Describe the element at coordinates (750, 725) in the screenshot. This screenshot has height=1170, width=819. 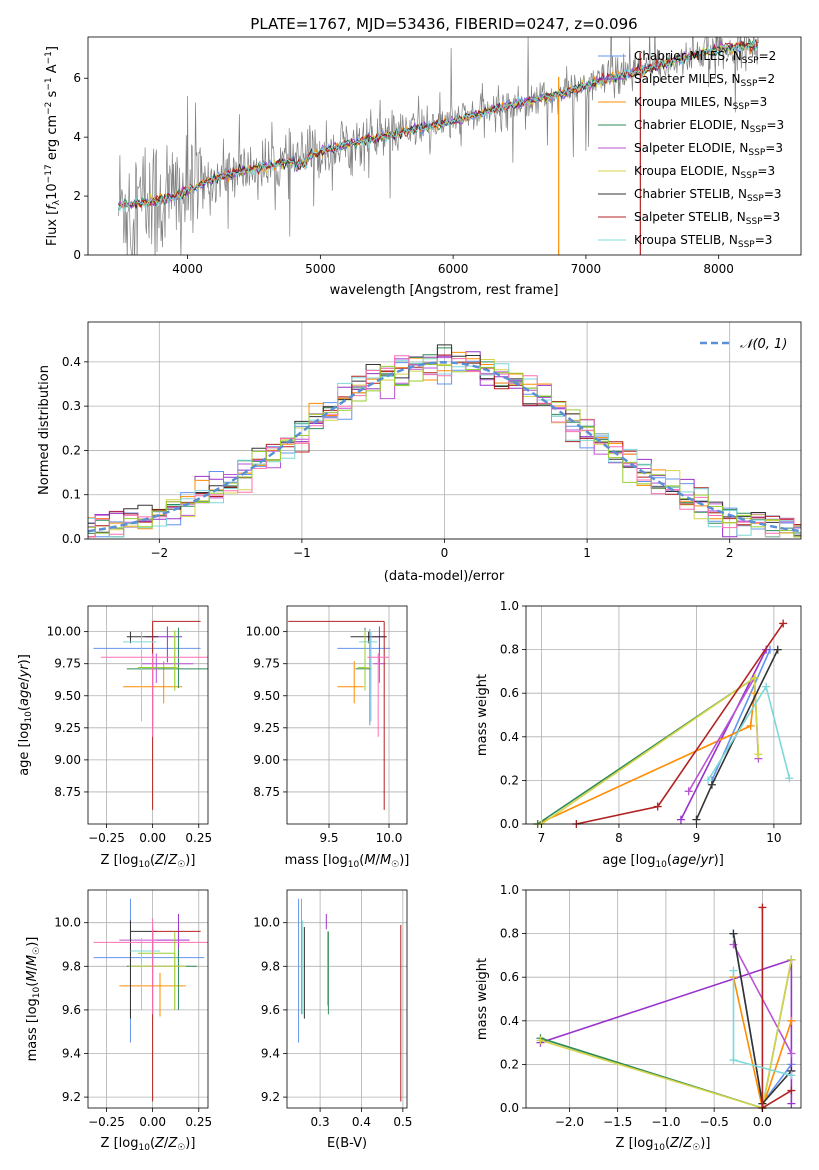
I see `weight-marker-kroupa-miles` at that location.